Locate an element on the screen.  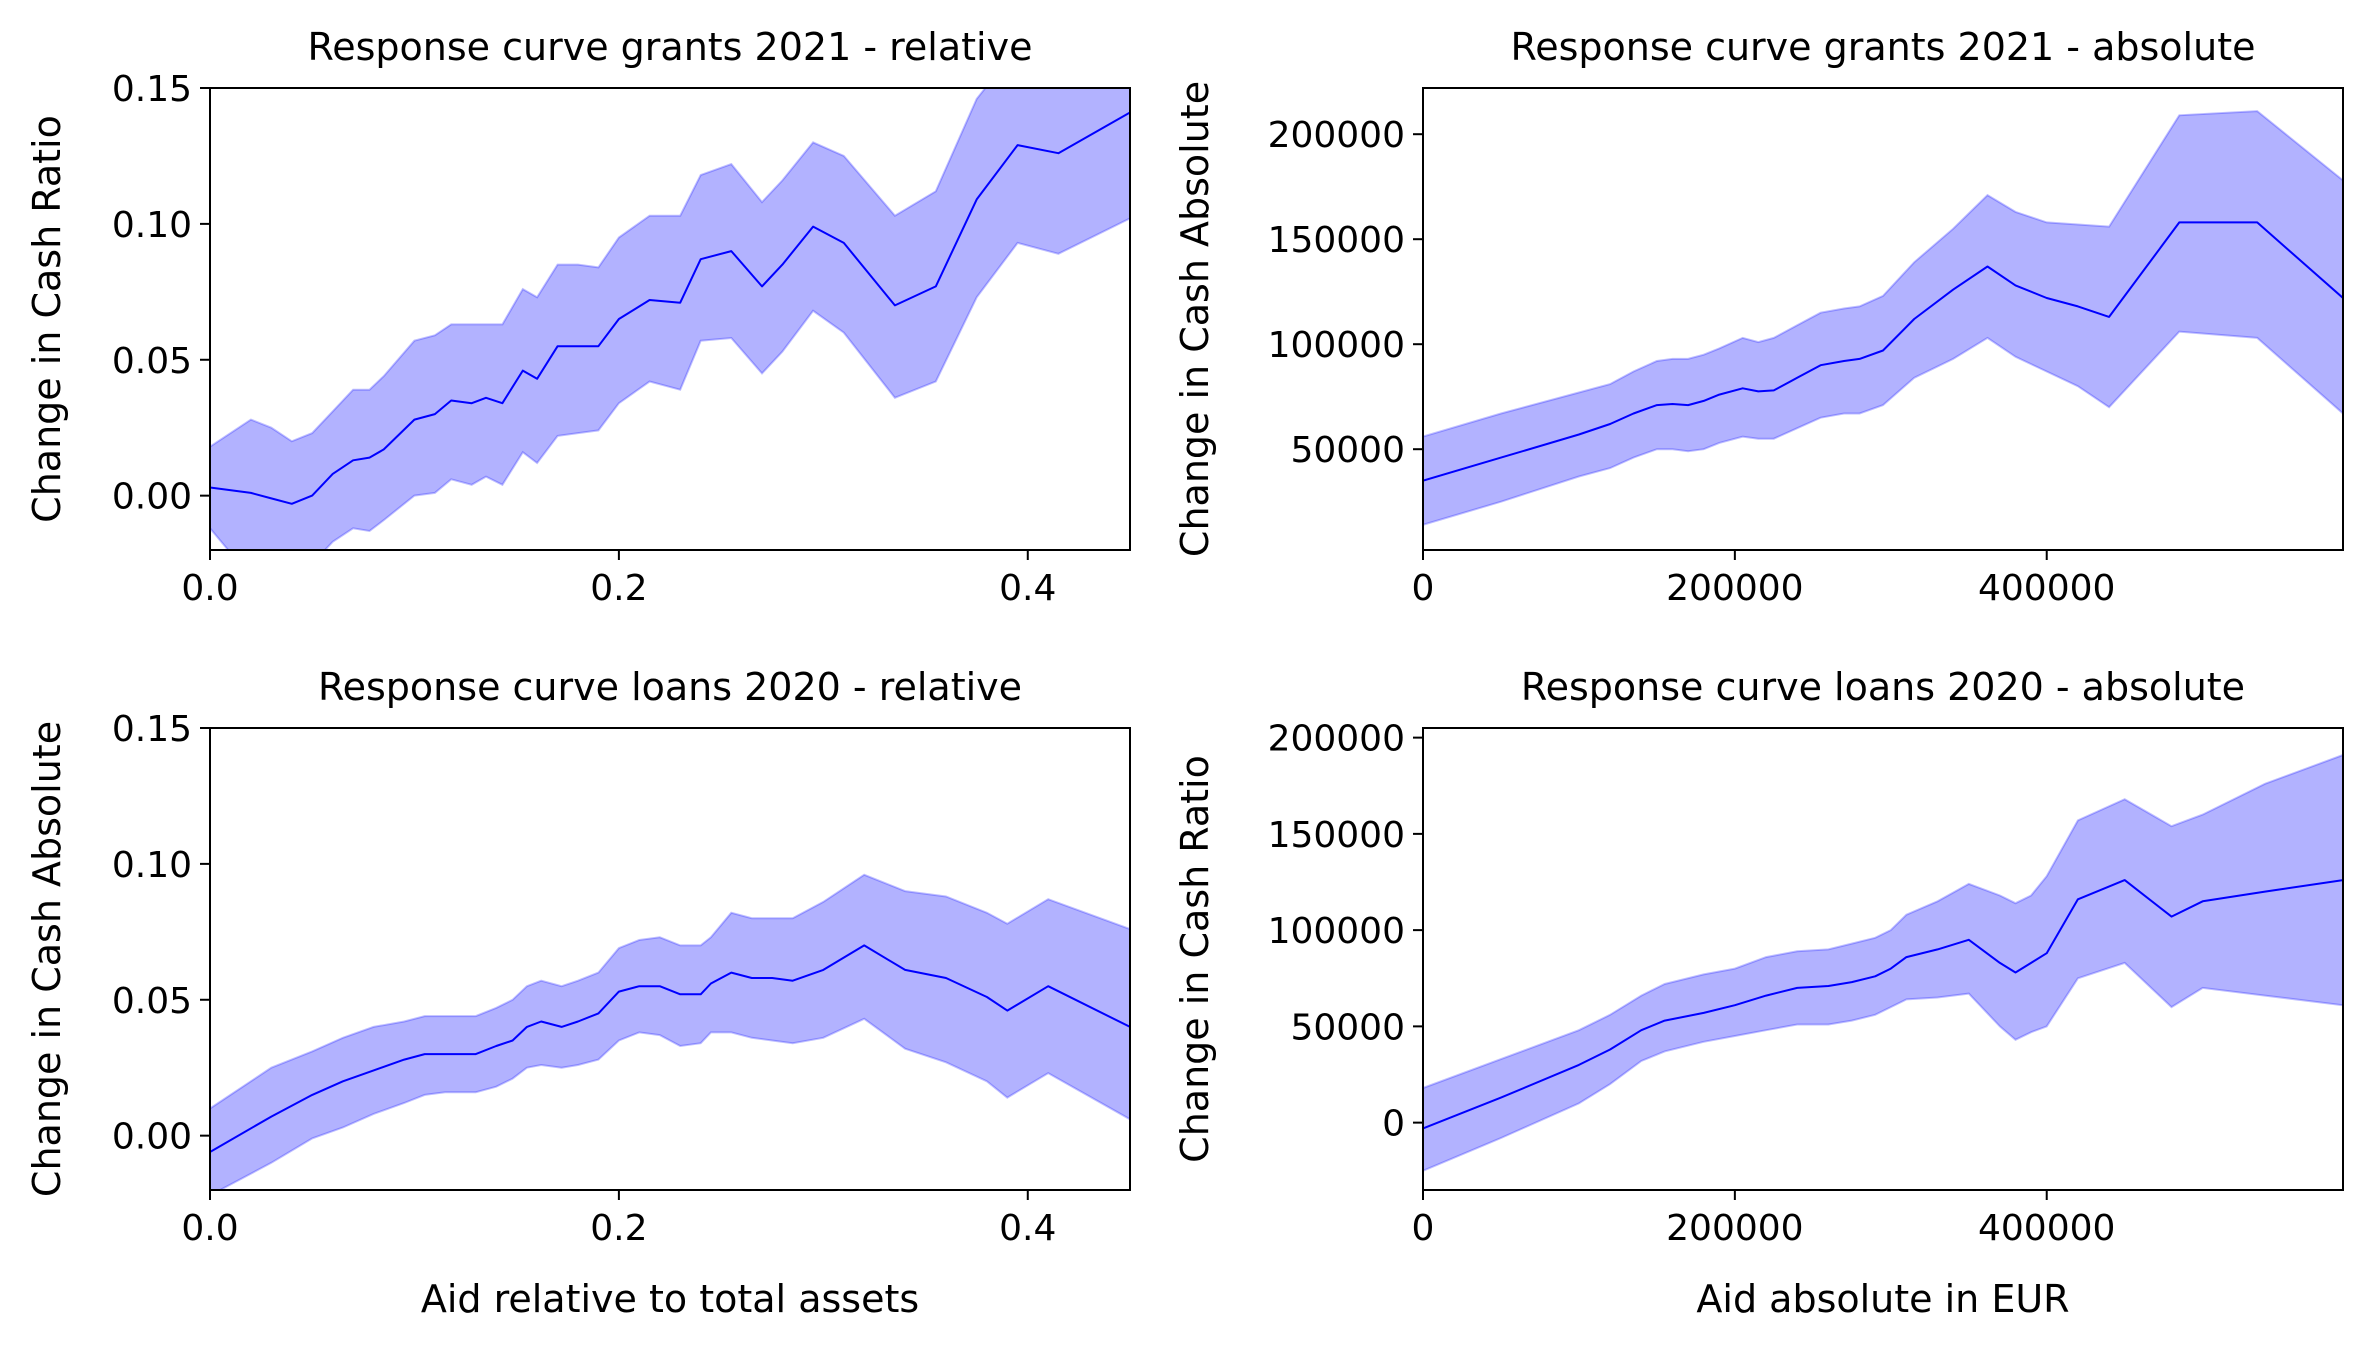
panel-title: Response curve grants 2021 - relative is located at coordinates (670, 47).